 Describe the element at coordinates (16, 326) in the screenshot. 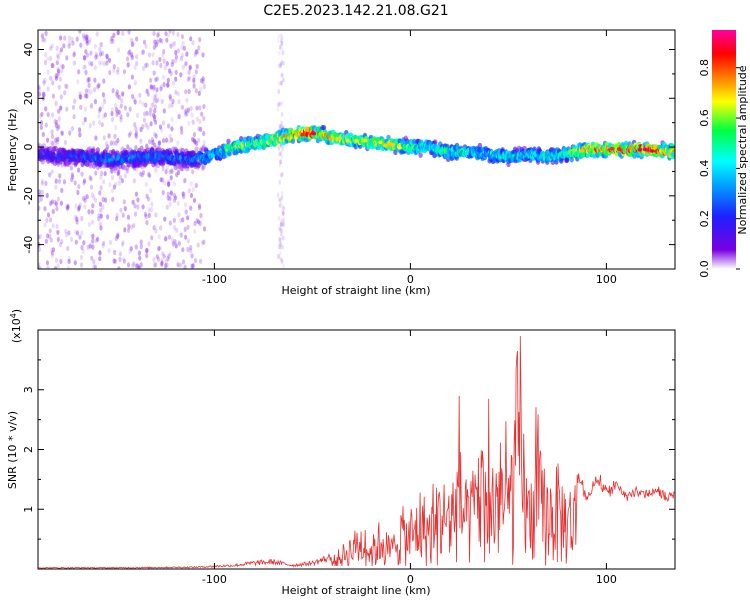

I see `snr-multiplier: (x104)` at that location.